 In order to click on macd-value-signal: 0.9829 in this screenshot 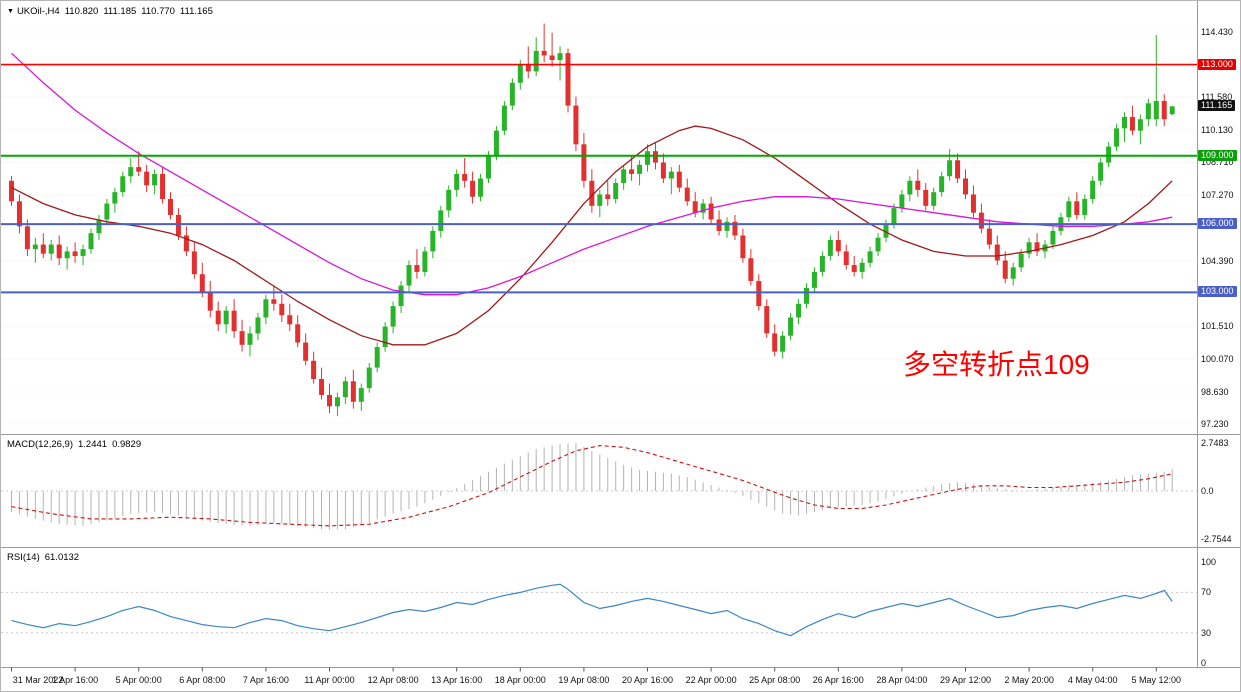, I will do `click(127, 444)`.